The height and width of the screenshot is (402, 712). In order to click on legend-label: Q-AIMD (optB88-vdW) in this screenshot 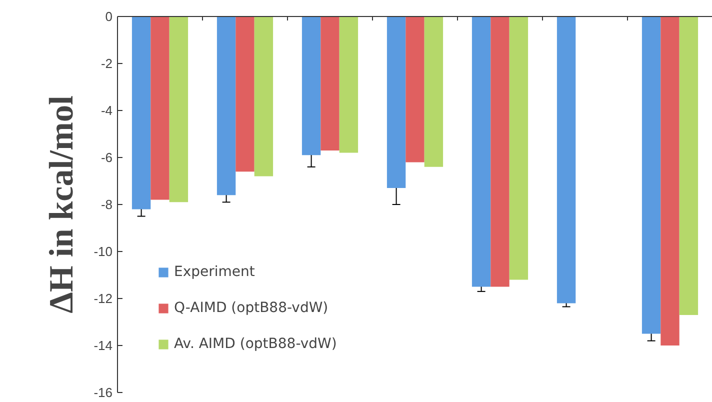, I will do `click(251, 308)`.